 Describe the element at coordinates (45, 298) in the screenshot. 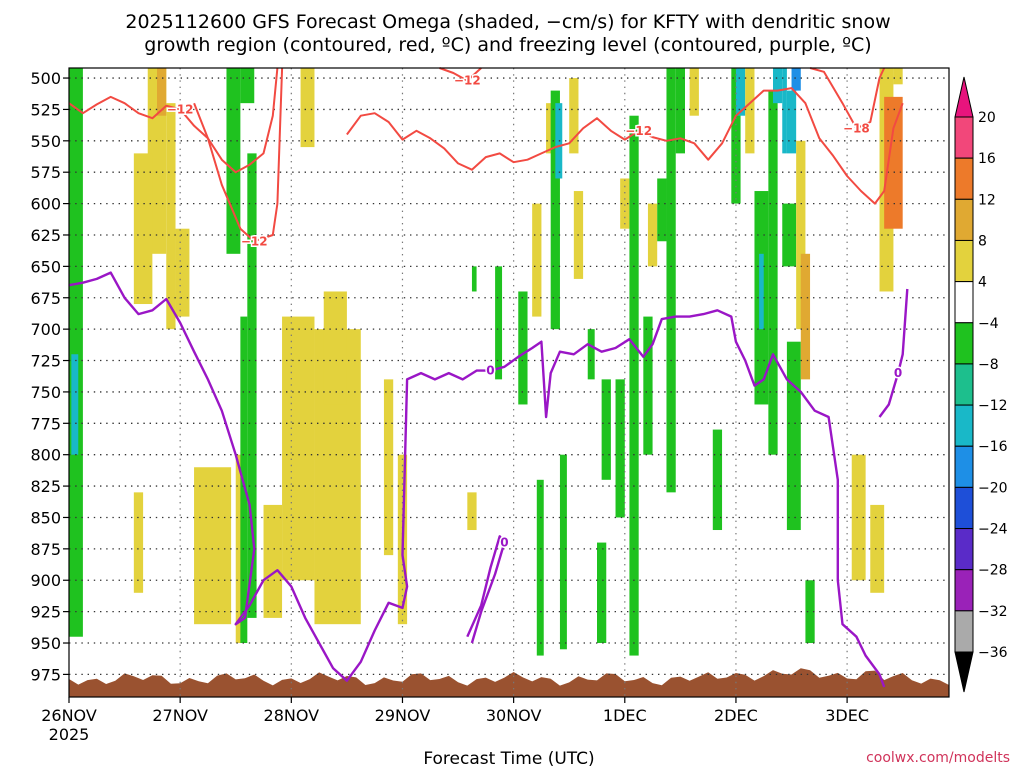

I see `y-tick-label: 675` at that location.